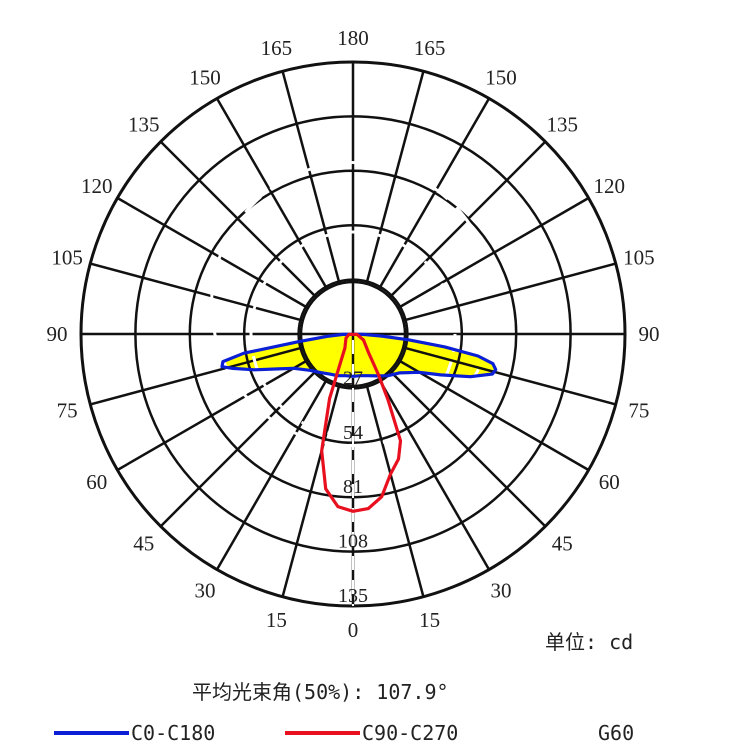 The image size is (750, 750). Describe the element at coordinates (353, 542) in the screenshot. I see `ring-label: 108` at that location.